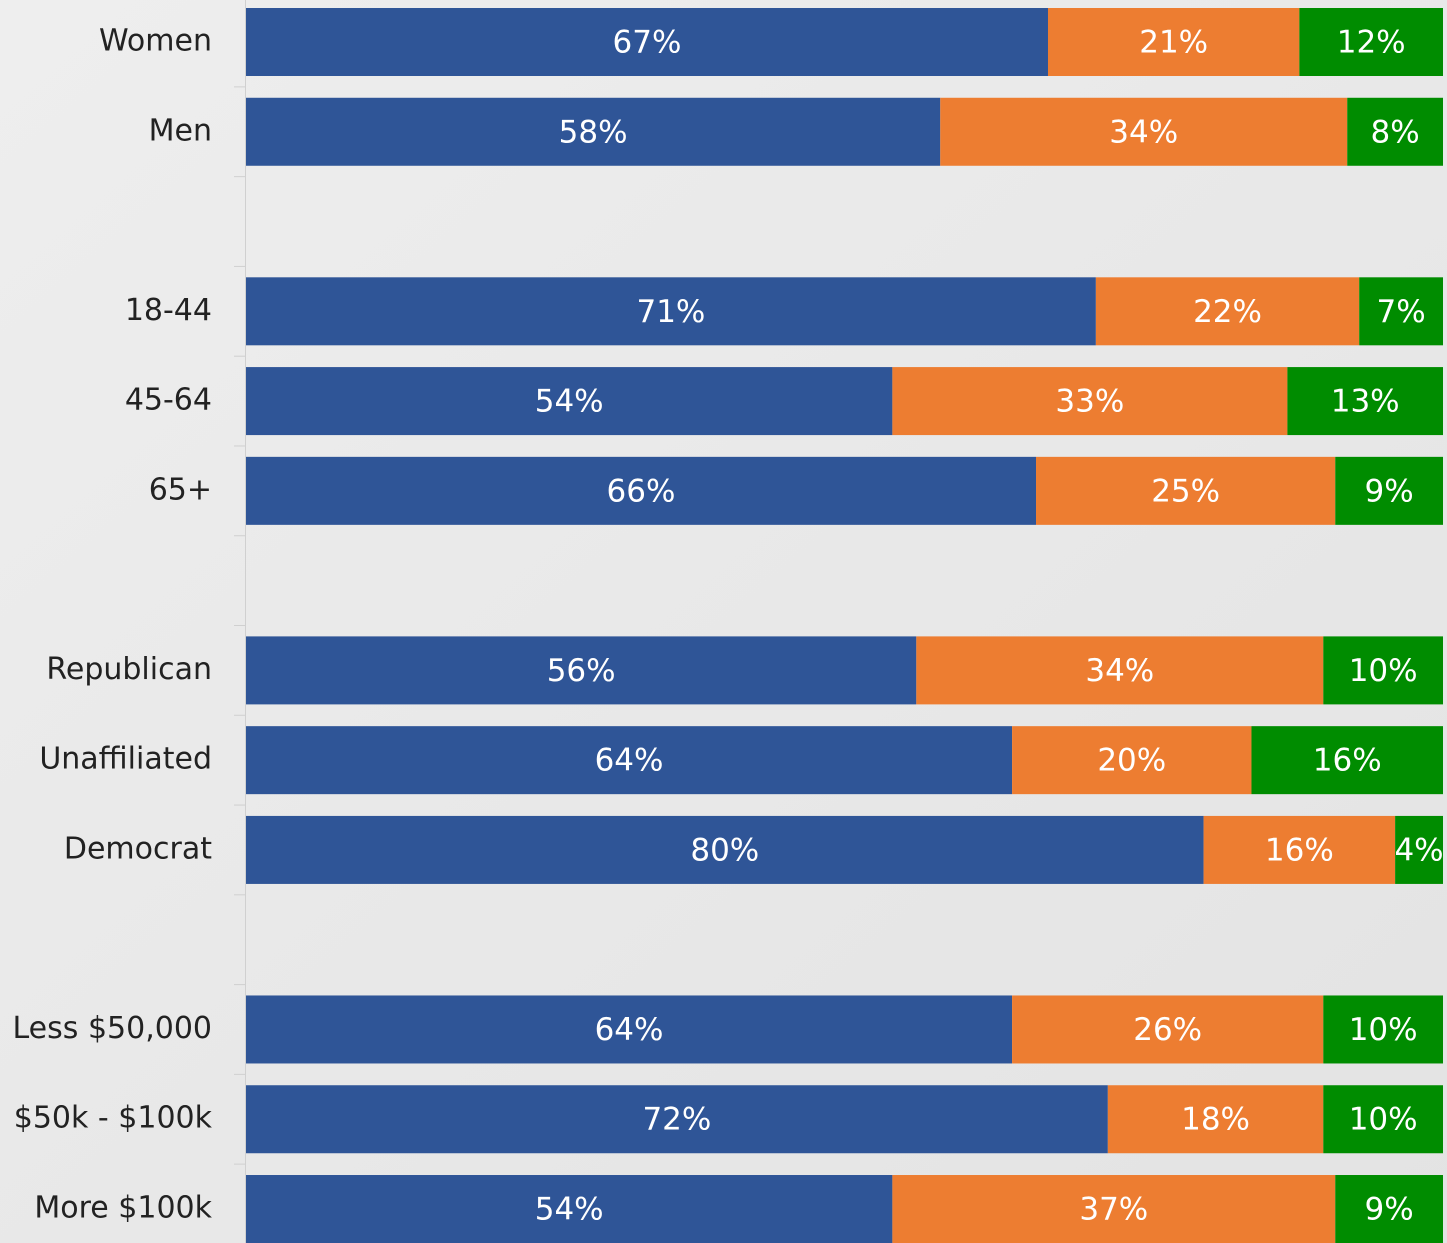 The height and width of the screenshot is (1243, 1447). What do you see at coordinates (155, 41) in the screenshot?
I see `y-tick-label: Women` at bounding box center [155, 41].